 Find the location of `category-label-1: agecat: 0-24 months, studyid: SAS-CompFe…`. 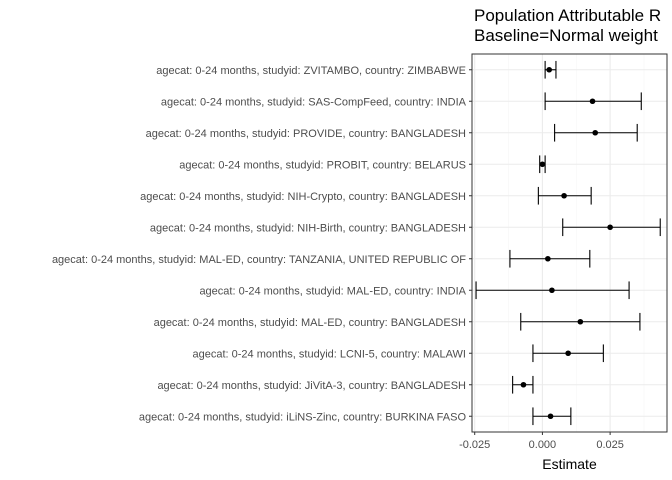

category-label-1: agecat: 0-24 months, studyid: SAS-CompFe… is located at coordinates (314, 102).